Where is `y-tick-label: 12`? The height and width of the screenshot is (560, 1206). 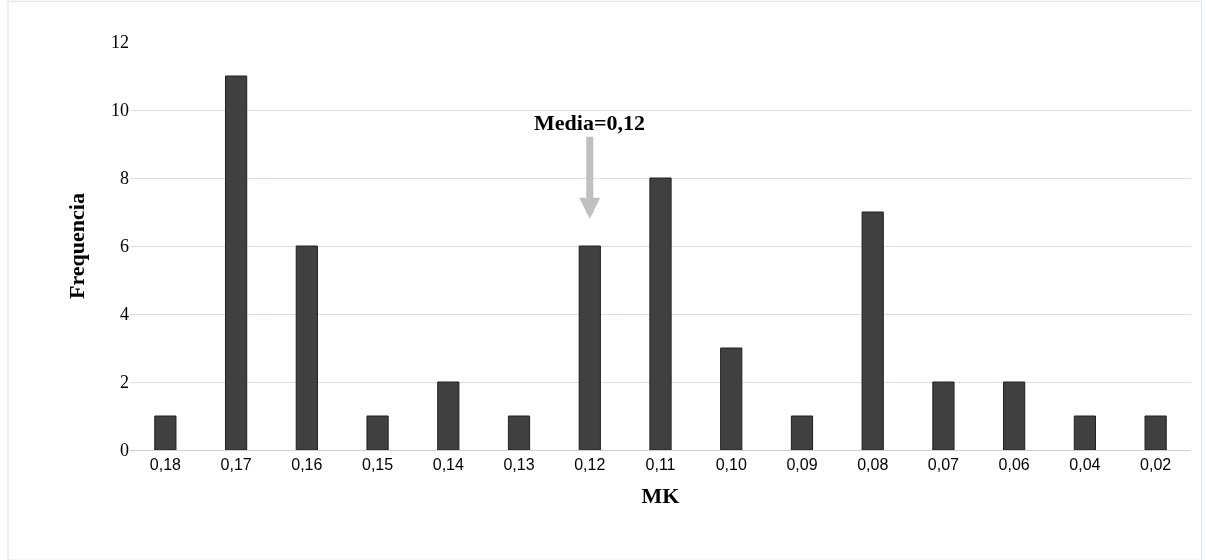 y-tick-label: 12 is located at coordinates (120, 42).